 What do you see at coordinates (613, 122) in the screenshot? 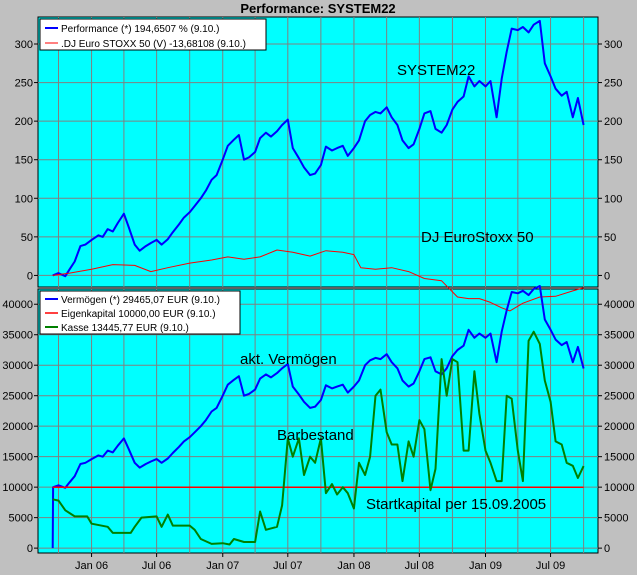
I see `top-right-tick-label: 200` at bounding box center [613, 122].